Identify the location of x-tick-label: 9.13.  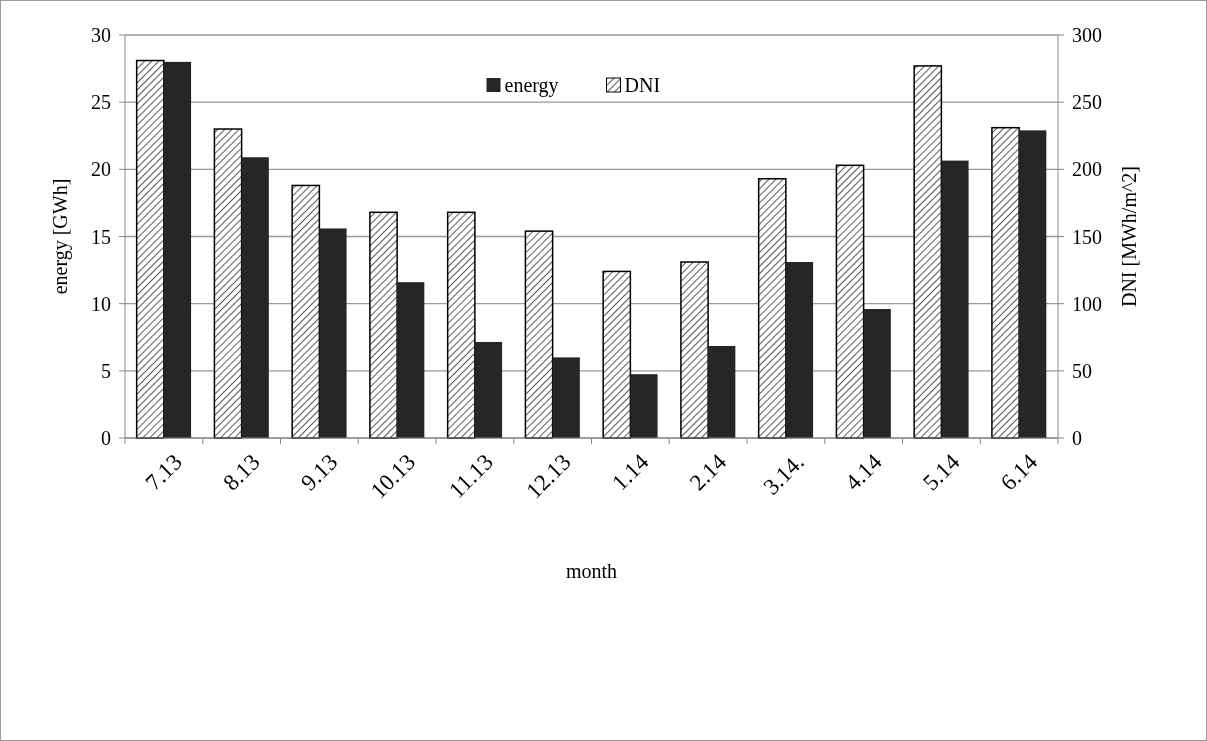
(319, 472).